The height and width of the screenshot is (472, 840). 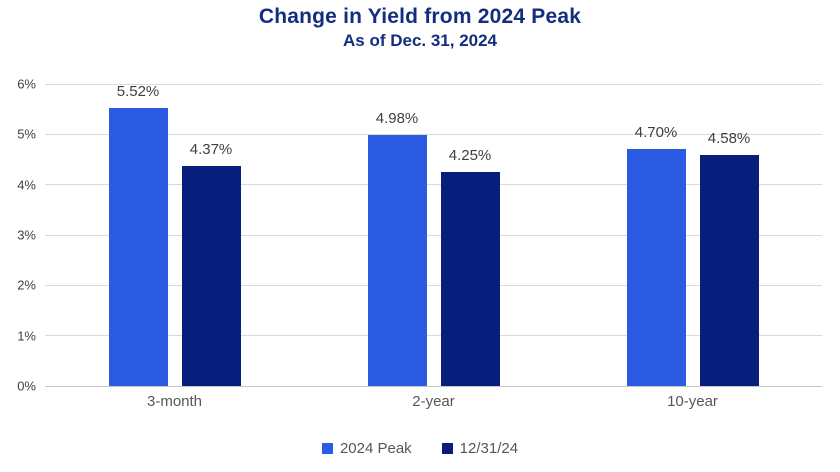 What do you see at coordinates (489, 448) in the screenshot?
I see `legend-label: 12/31/24` at bounding box center [489, 448].